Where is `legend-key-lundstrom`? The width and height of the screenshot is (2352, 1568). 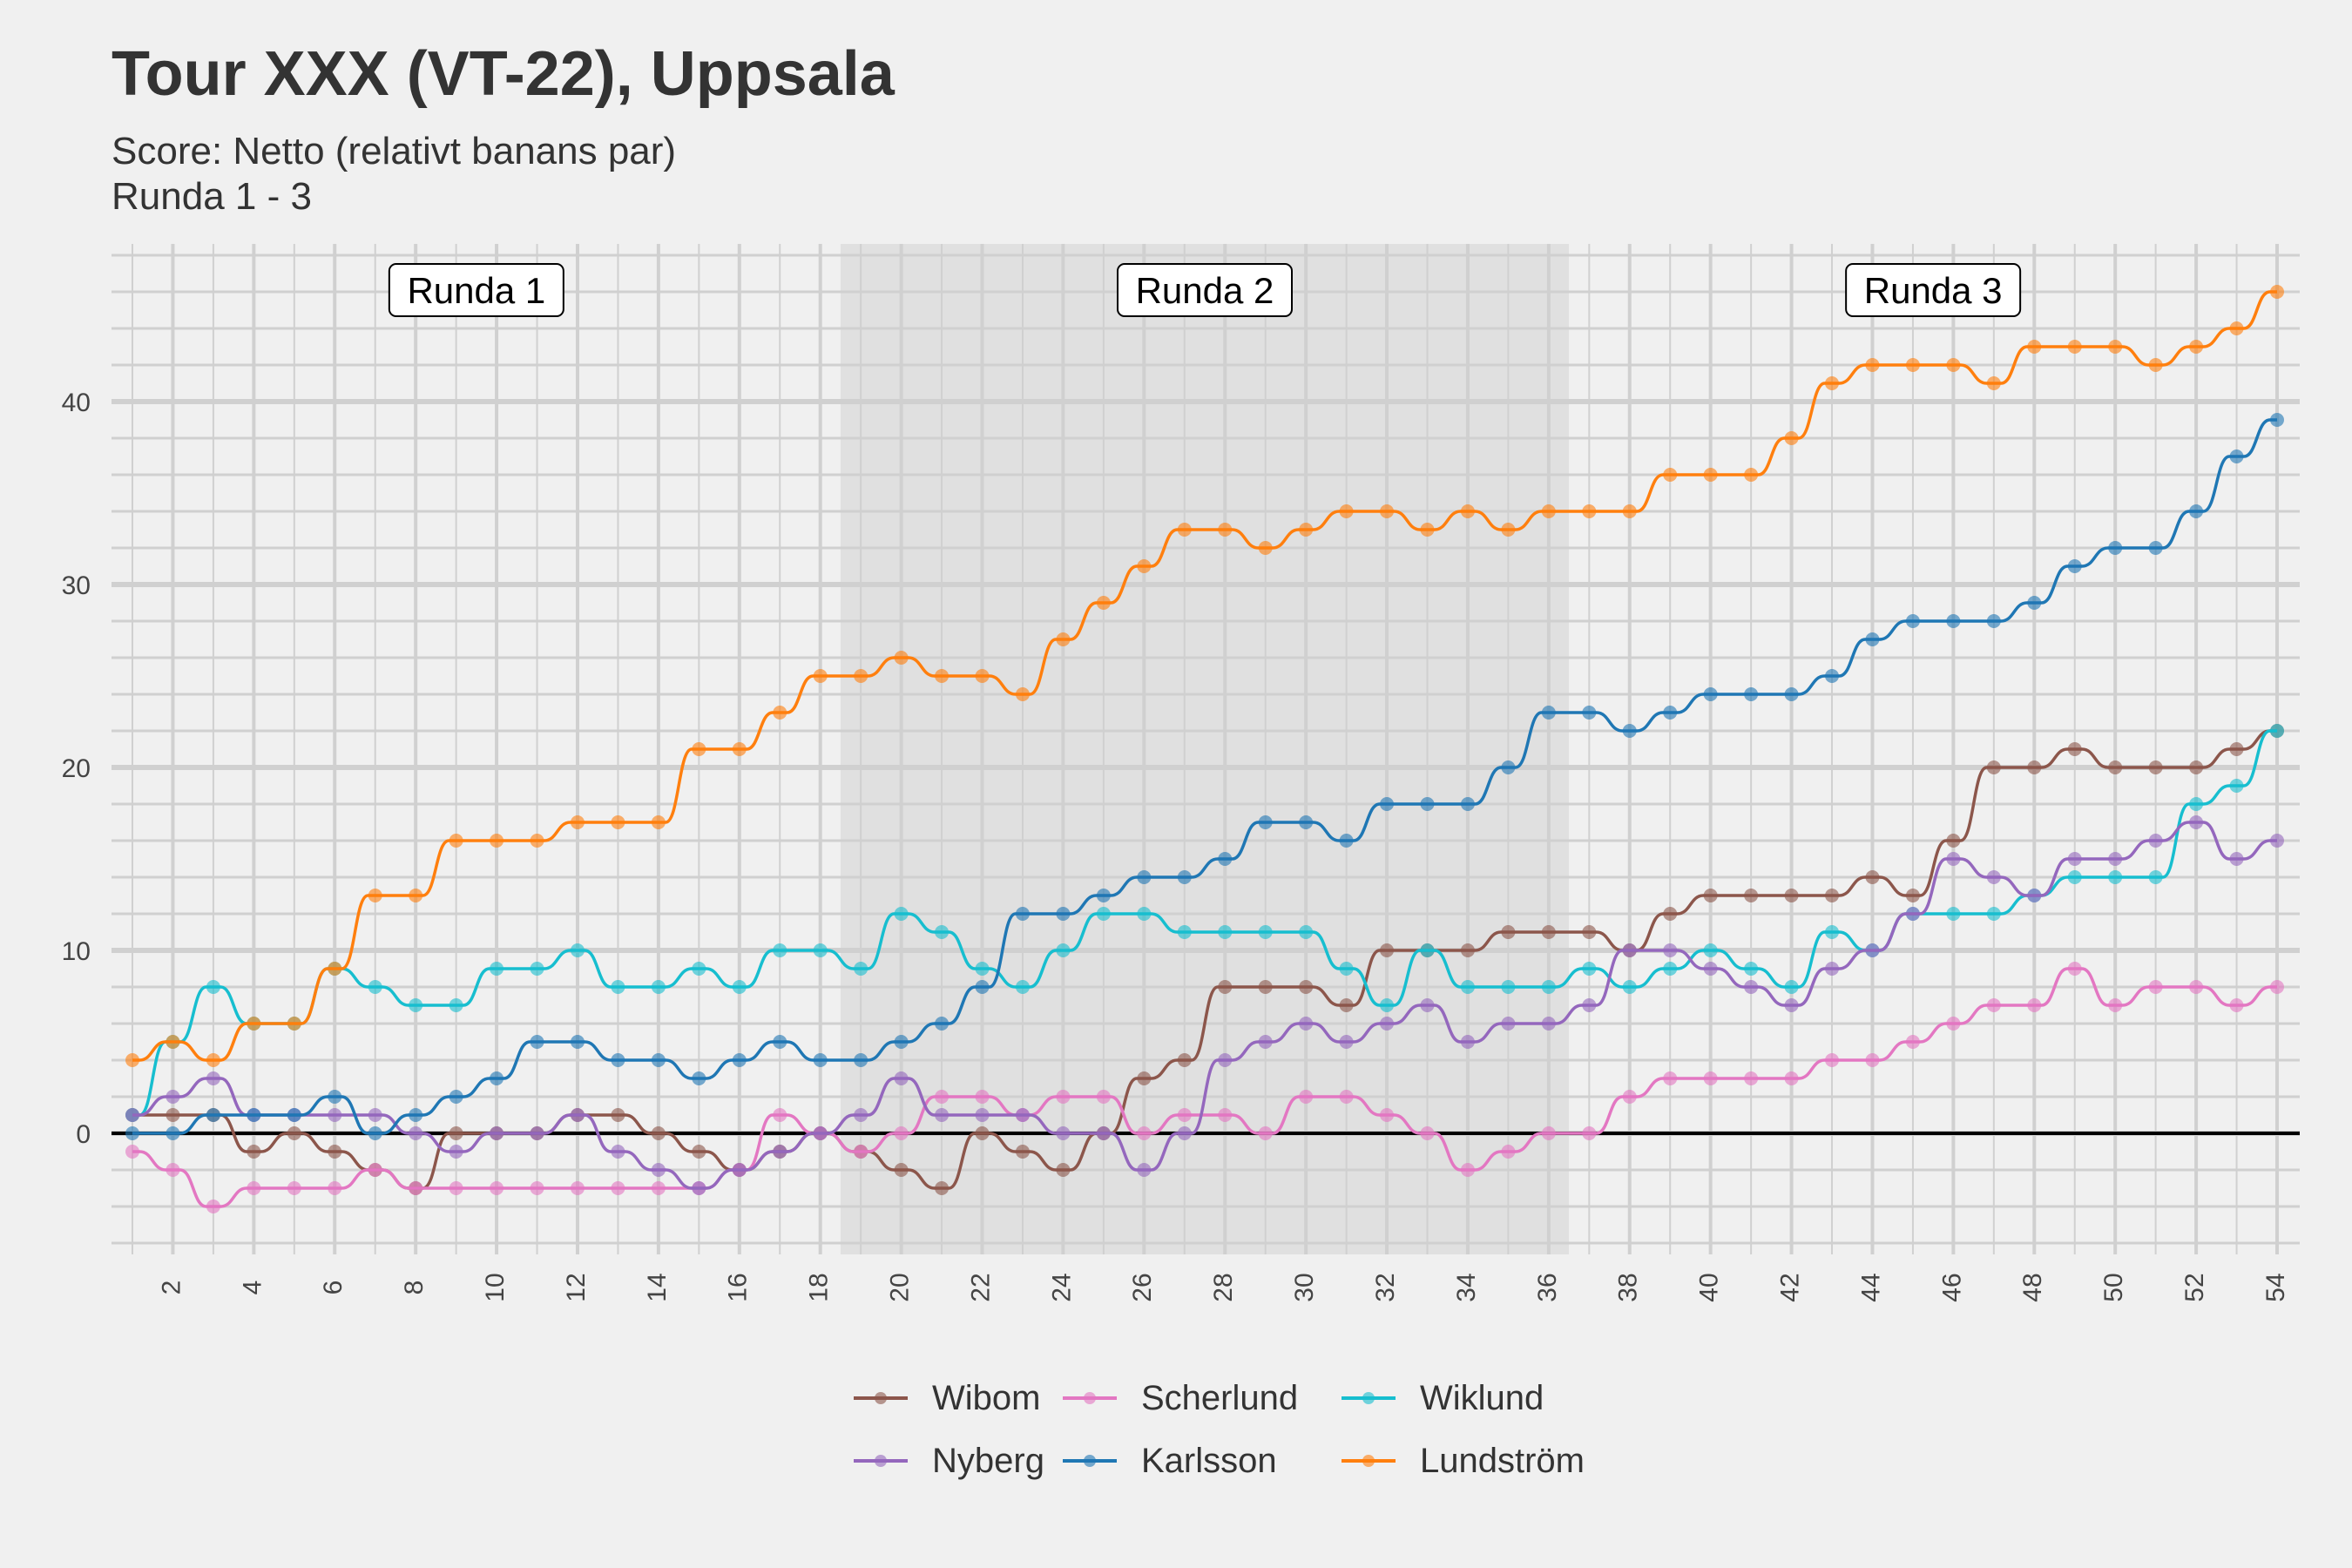 legend-key-lundstrom is located at coordinates (1369, 1461).